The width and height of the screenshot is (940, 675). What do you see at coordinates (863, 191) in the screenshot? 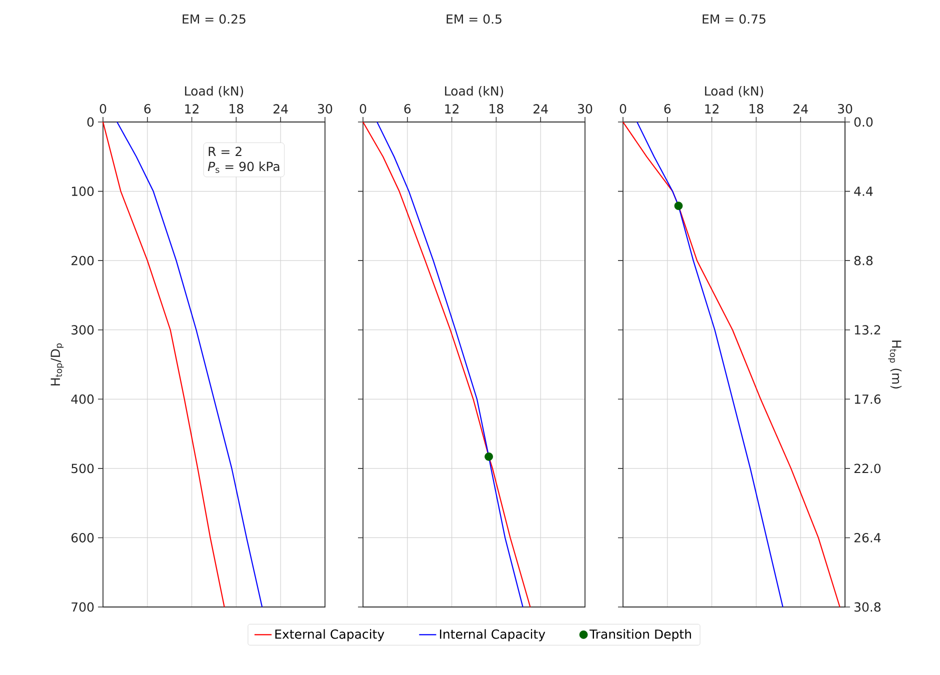
I see `text: 4.4` at bounding box center [863, 191].